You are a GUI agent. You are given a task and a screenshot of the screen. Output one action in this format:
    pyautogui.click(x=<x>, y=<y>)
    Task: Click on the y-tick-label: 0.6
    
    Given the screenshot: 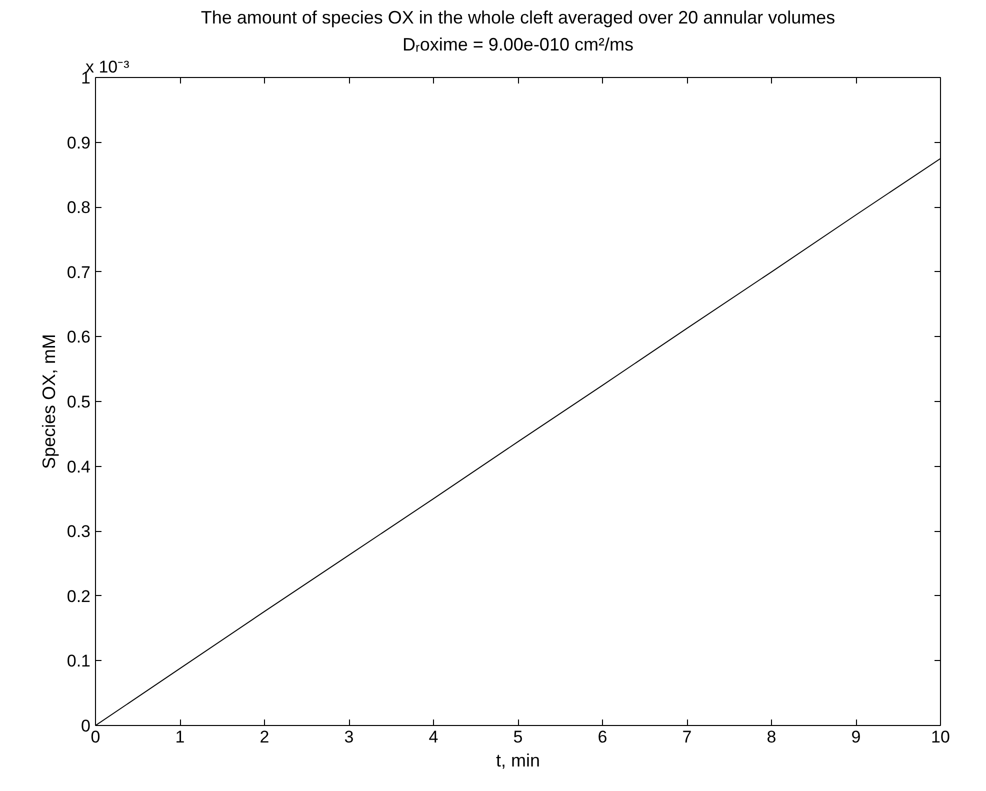 What is the action you would take?
    pyautogui.click(x=78, y=337)
    